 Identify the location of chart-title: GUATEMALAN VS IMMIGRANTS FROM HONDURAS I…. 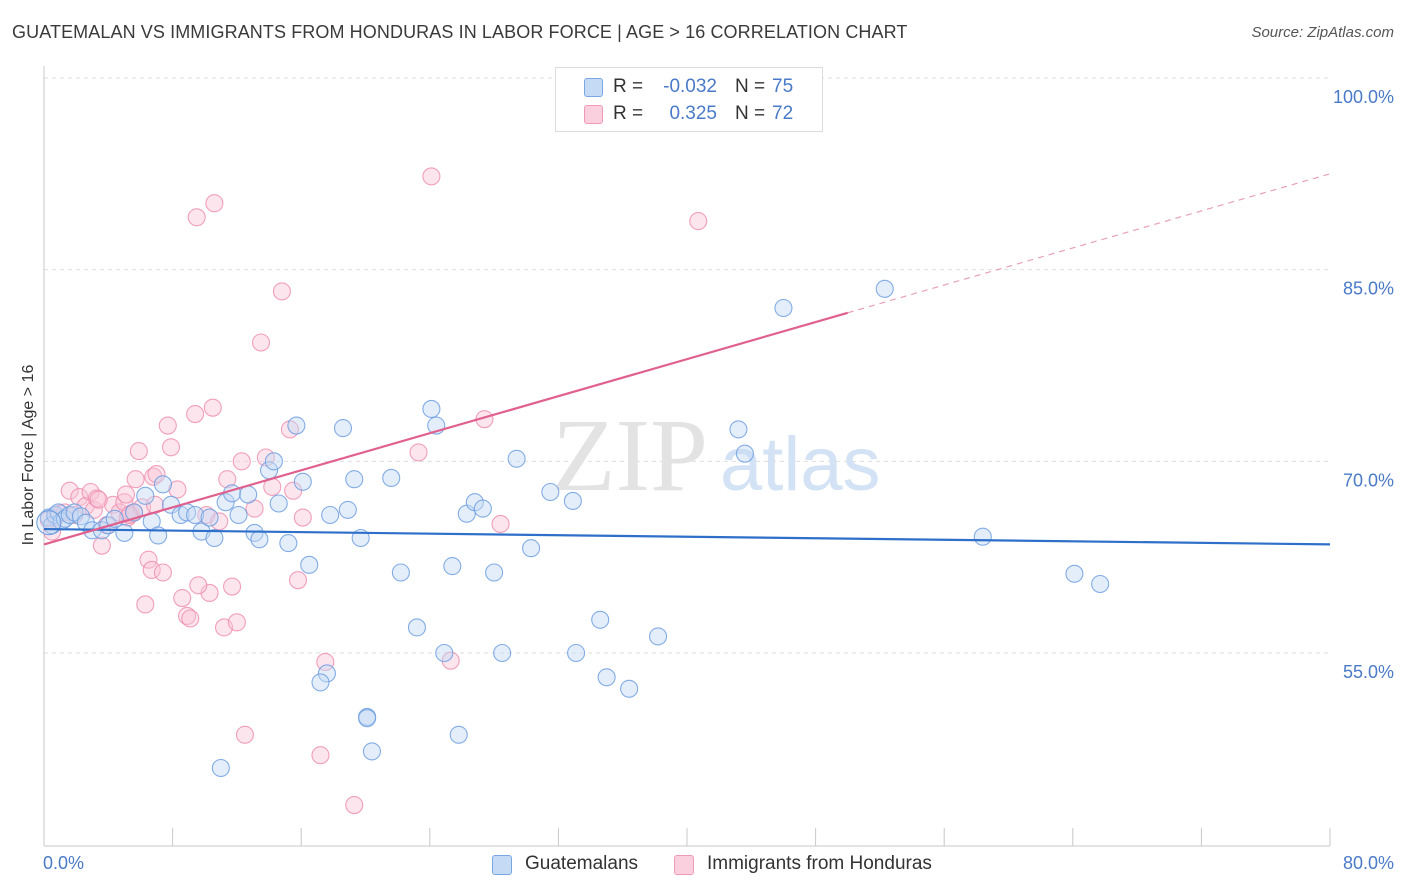
(460, 32).